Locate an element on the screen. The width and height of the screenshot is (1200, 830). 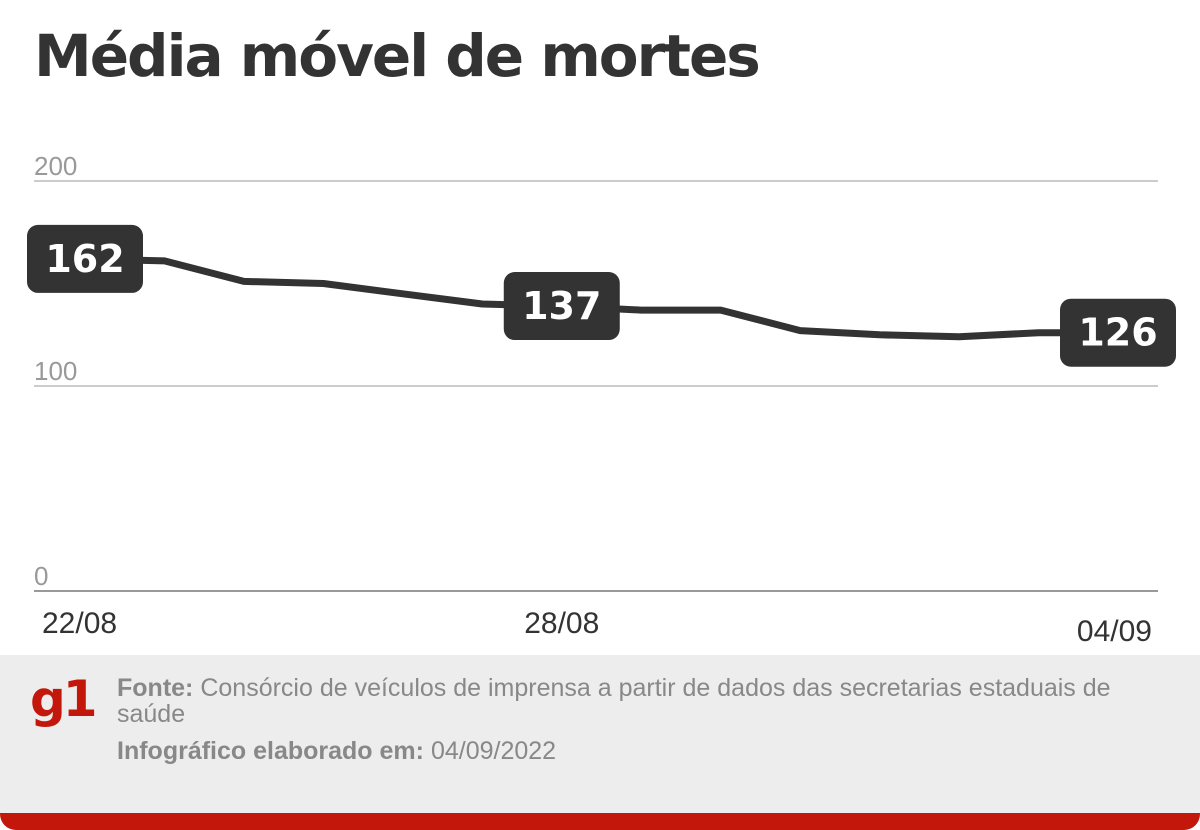
data-label: 162 is located at coordinates (84, 259).